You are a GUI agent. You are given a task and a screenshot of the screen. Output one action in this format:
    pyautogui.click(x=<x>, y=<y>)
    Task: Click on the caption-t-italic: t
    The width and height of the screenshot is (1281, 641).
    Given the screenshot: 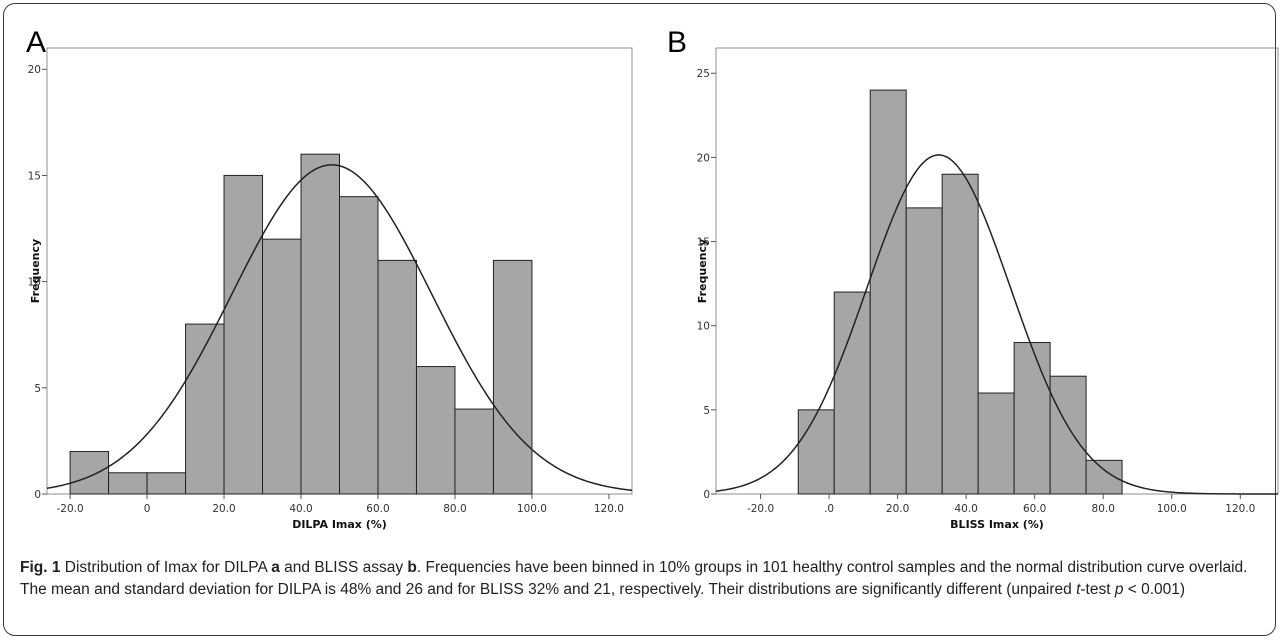 What is the action you would take?
    pyautogui.click(x=1078, y=589)
    